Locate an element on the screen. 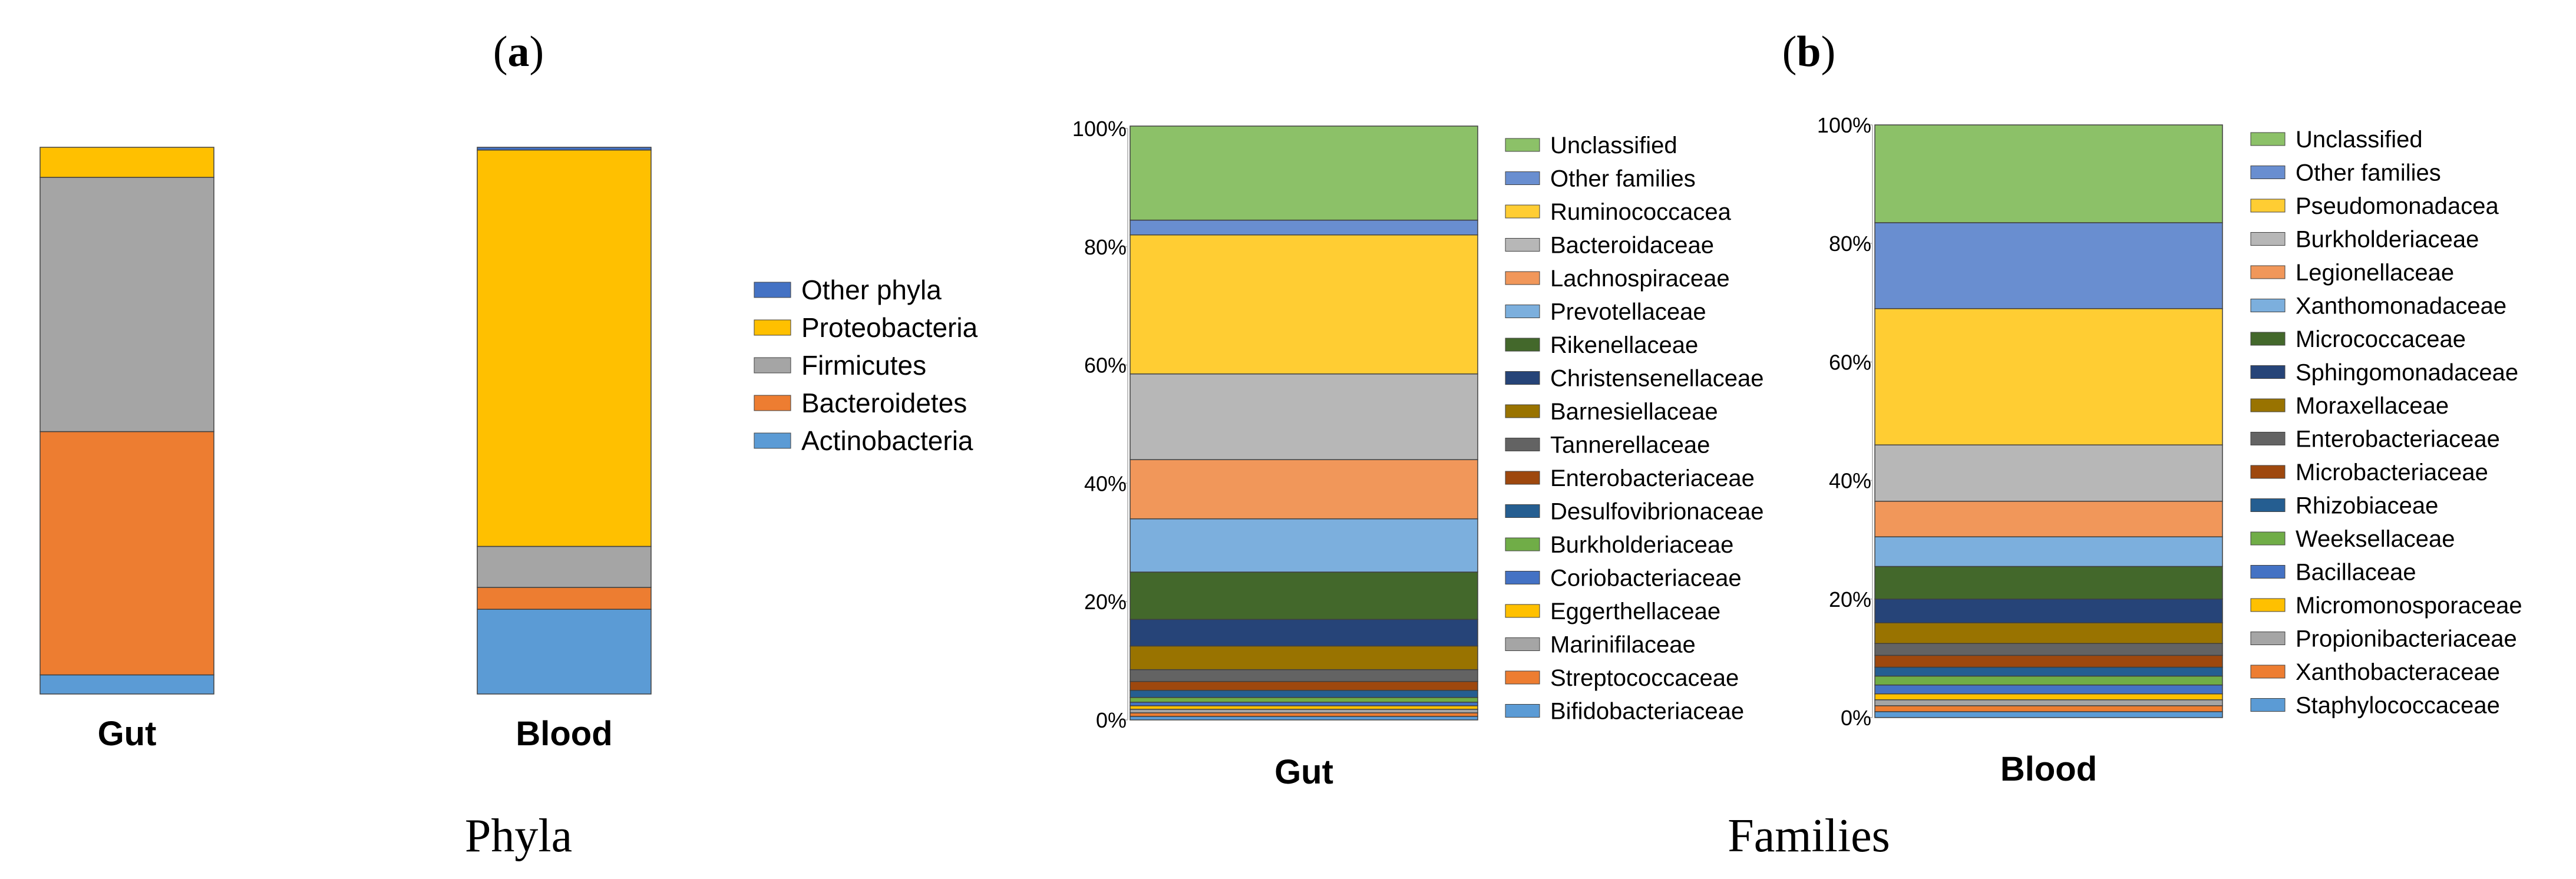 This screenshot has width=2576, height=879. phyla-gut-segment-firmicutes is located at coordinates (126, 305).